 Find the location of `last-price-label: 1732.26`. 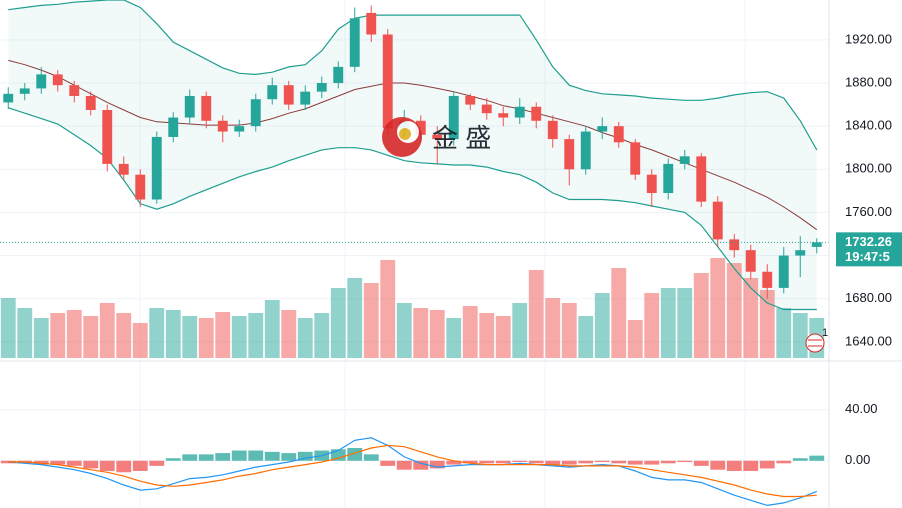

last-price-label: 1732.26 is located at coordinates (868, 241).